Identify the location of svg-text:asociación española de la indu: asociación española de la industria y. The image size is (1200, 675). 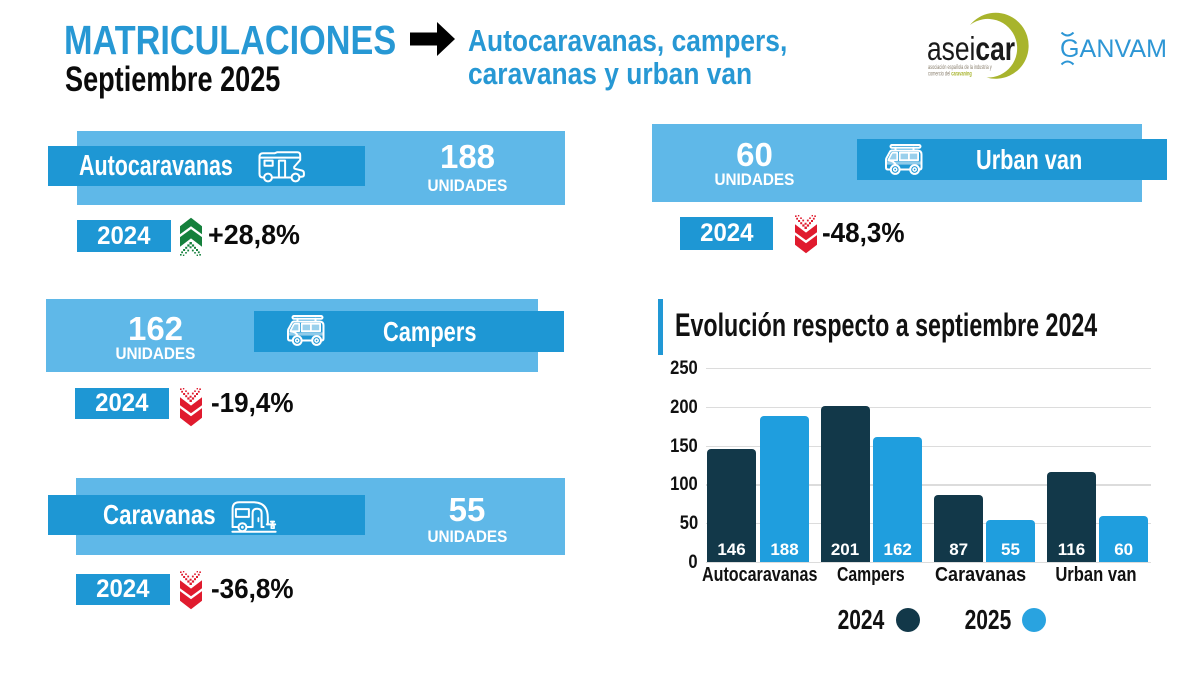
(960, 67).